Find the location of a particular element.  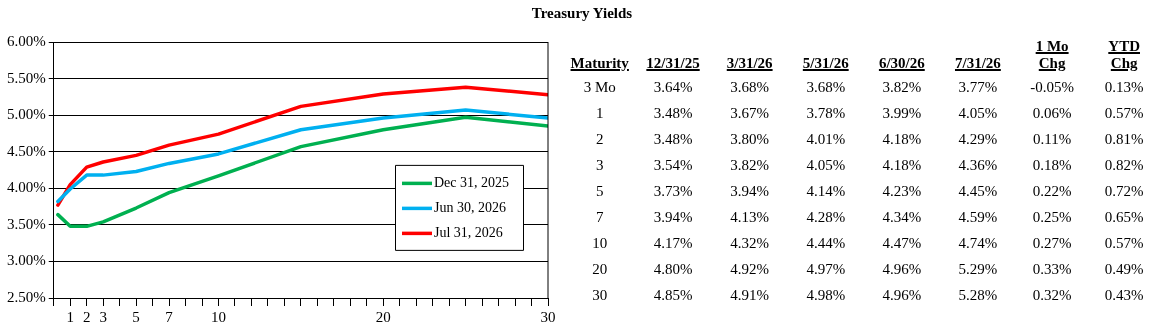

text: 30 is located at coordinates (600, 295).